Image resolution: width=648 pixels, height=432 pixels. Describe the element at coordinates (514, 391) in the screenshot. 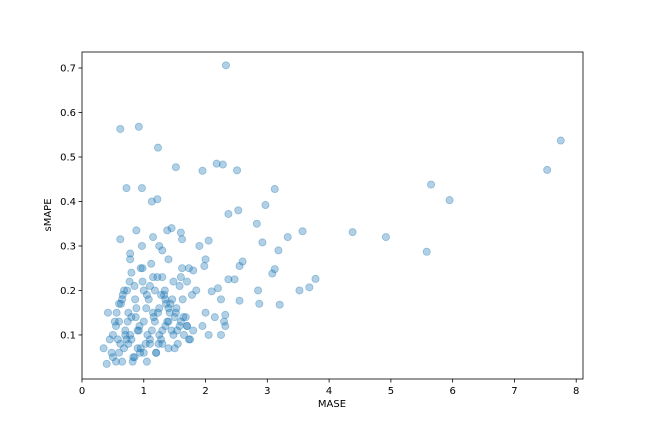

I see `x-tick-label: 7` at that location.